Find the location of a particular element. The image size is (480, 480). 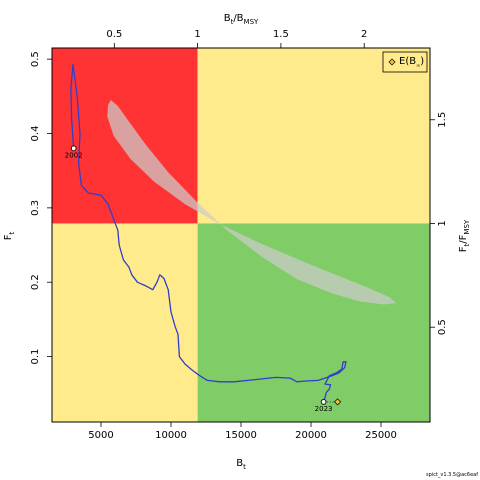

right-axis-label-msy-subscript: MSY is located at coordinates (467, 226).